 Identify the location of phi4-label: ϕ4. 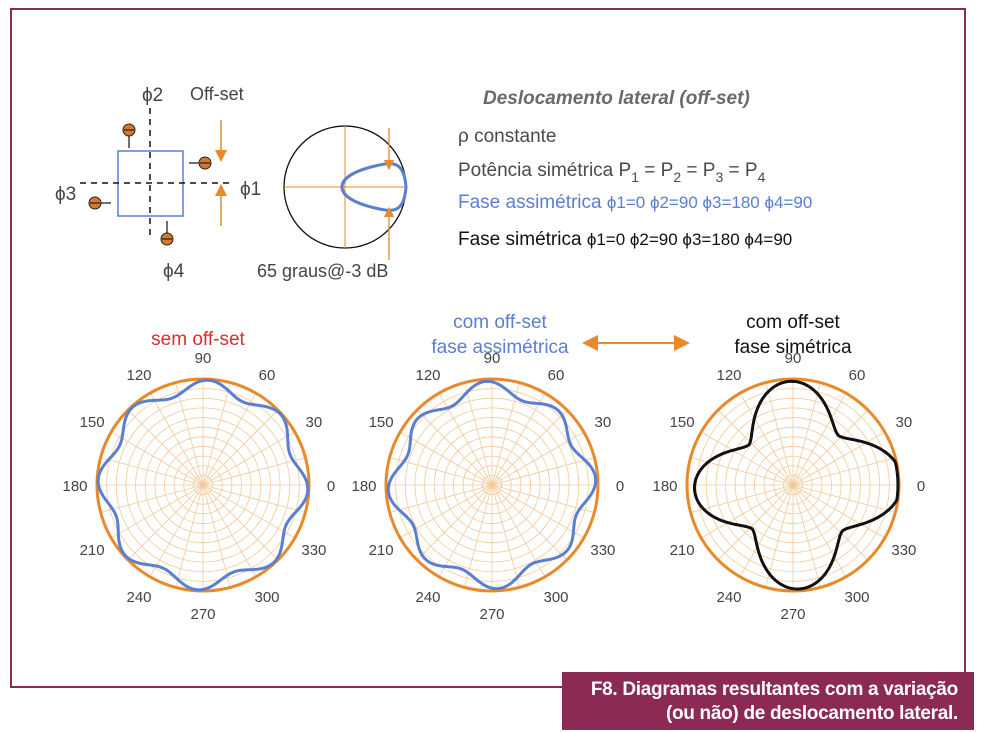
(174, 271).